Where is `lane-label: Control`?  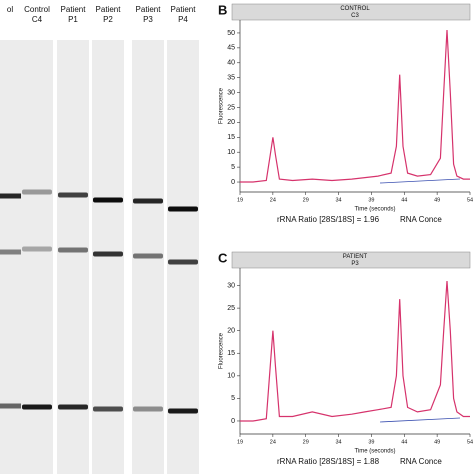
lane-label: Control is located at coordinates (37, 9).